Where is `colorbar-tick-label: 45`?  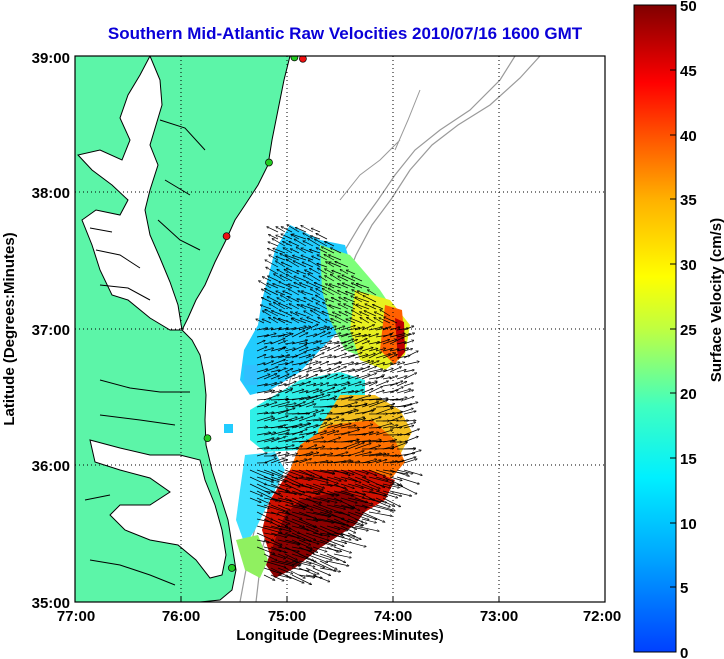
colorbar-tick-label: 45 is located at coordinates (688, 71).